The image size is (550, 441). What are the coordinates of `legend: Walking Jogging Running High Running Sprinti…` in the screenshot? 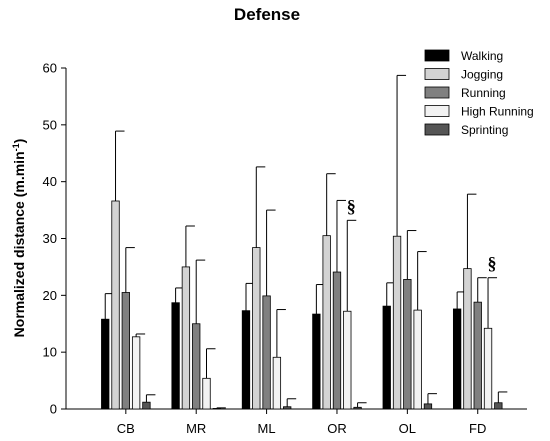 It's located at (479, 93).